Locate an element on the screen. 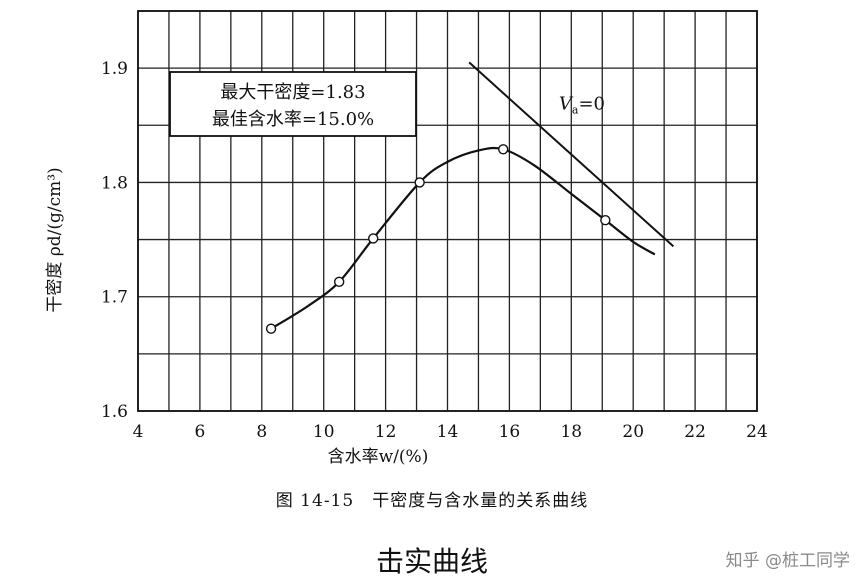 This screenshot has height=586, width=864. figure-subtitle: 击实曲线 is located at coordinates (431, 561).